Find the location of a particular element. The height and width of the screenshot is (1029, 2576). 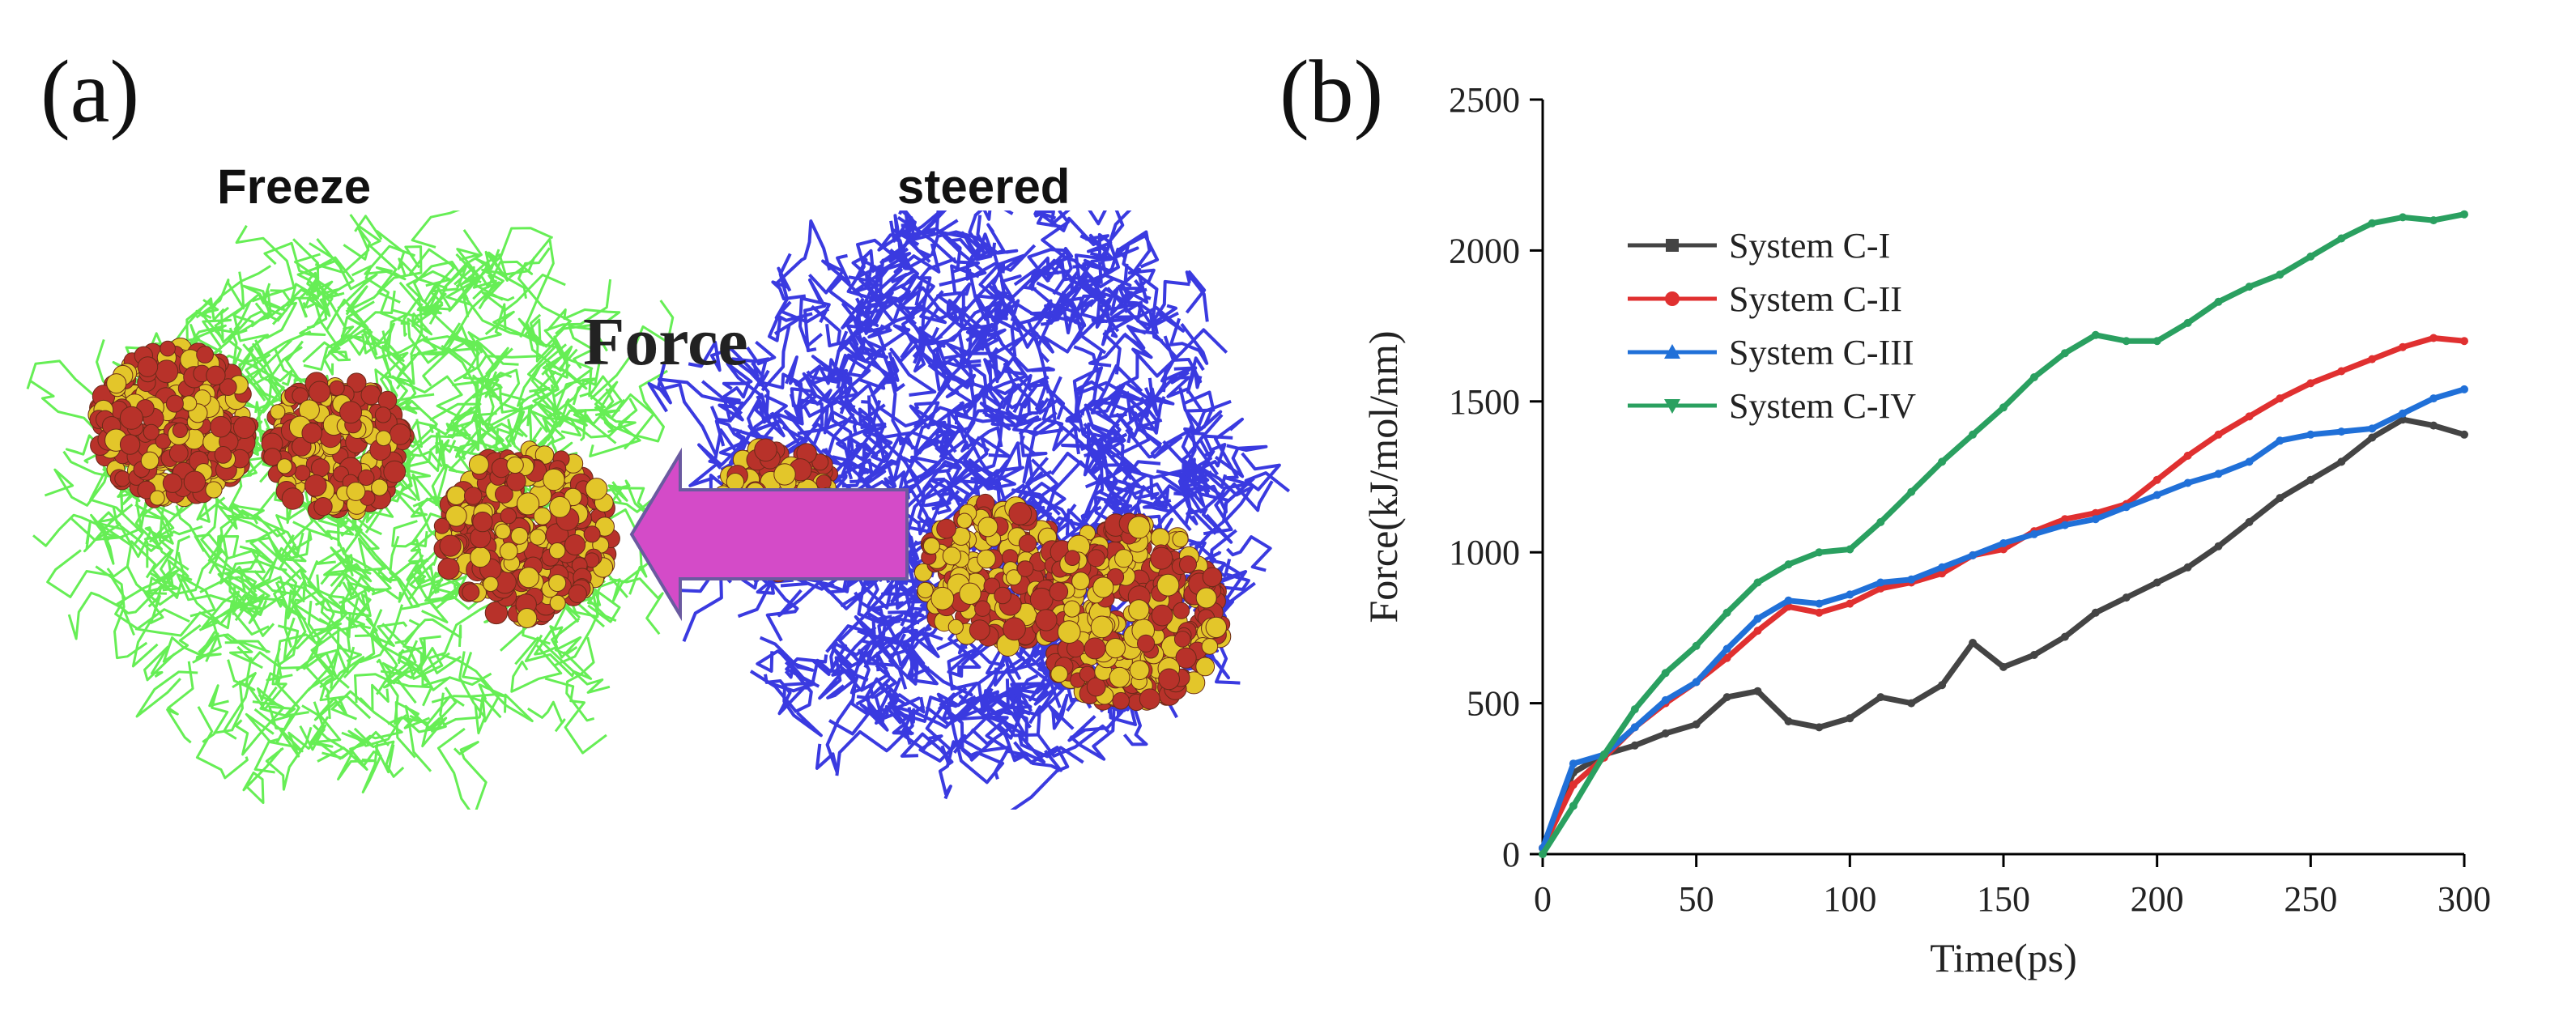

x-tick-label: 150 is located at coordinates (2003, 899).